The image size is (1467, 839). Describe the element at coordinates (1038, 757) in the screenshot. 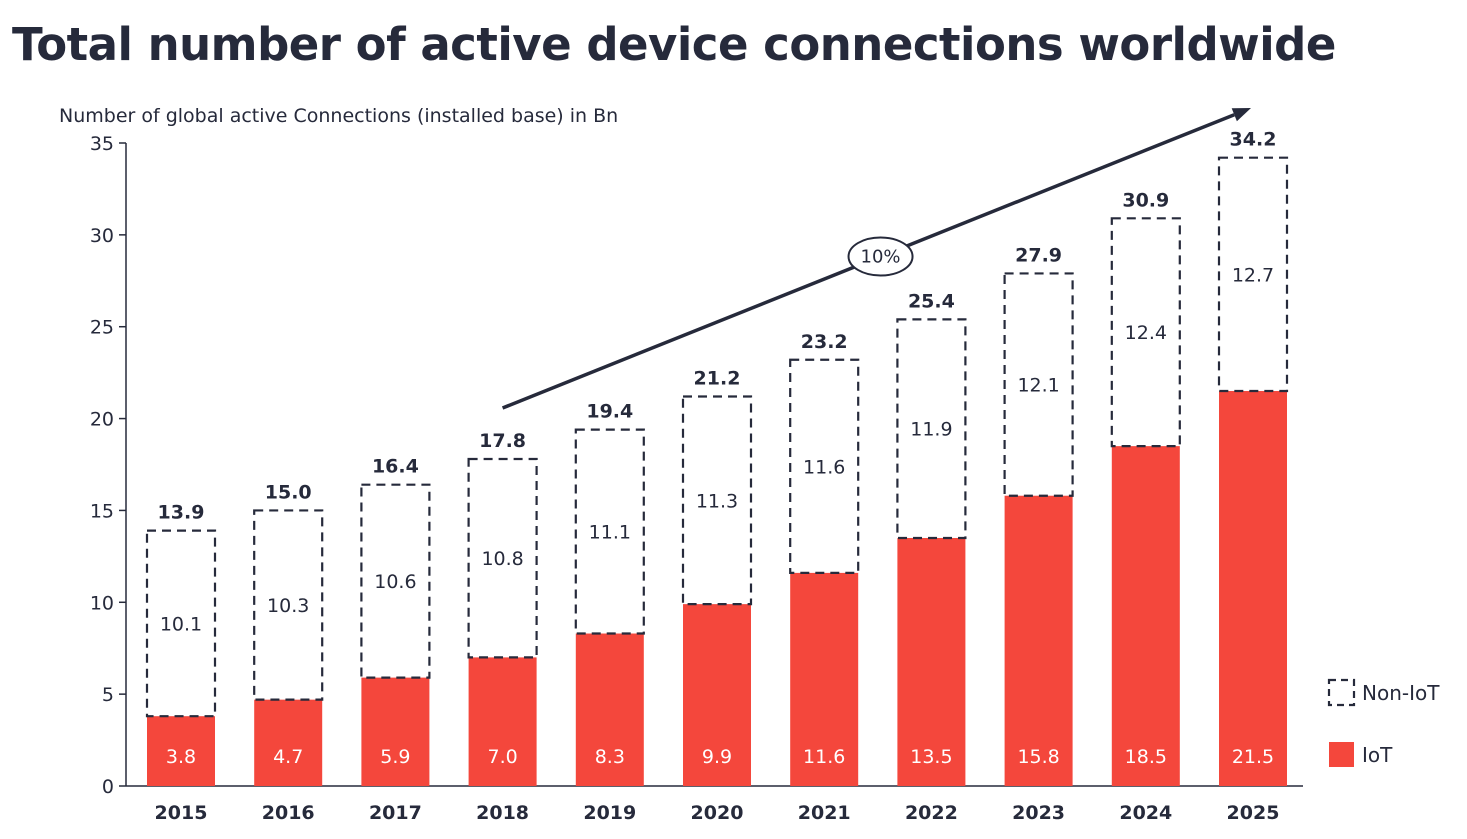

I see `iot-value-label: 15.8` at that location.